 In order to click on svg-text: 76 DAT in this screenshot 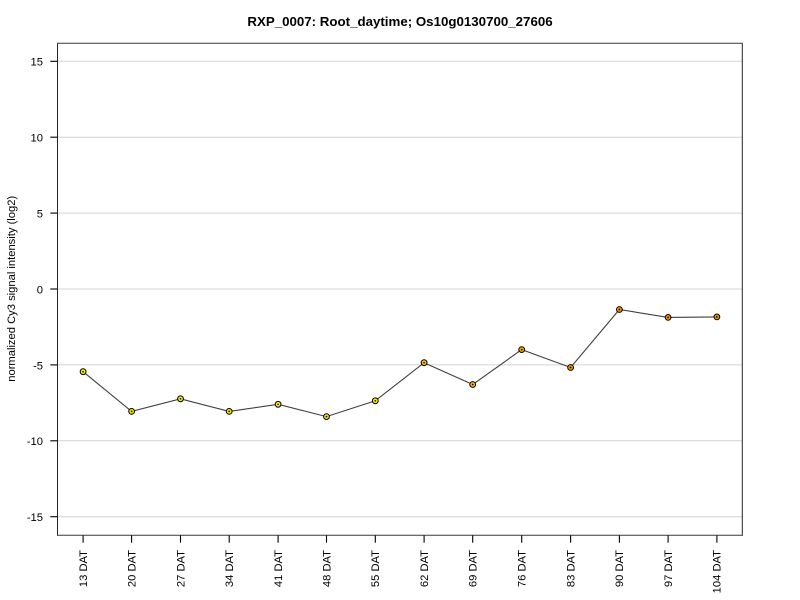, I will do `click(523, 568)`.